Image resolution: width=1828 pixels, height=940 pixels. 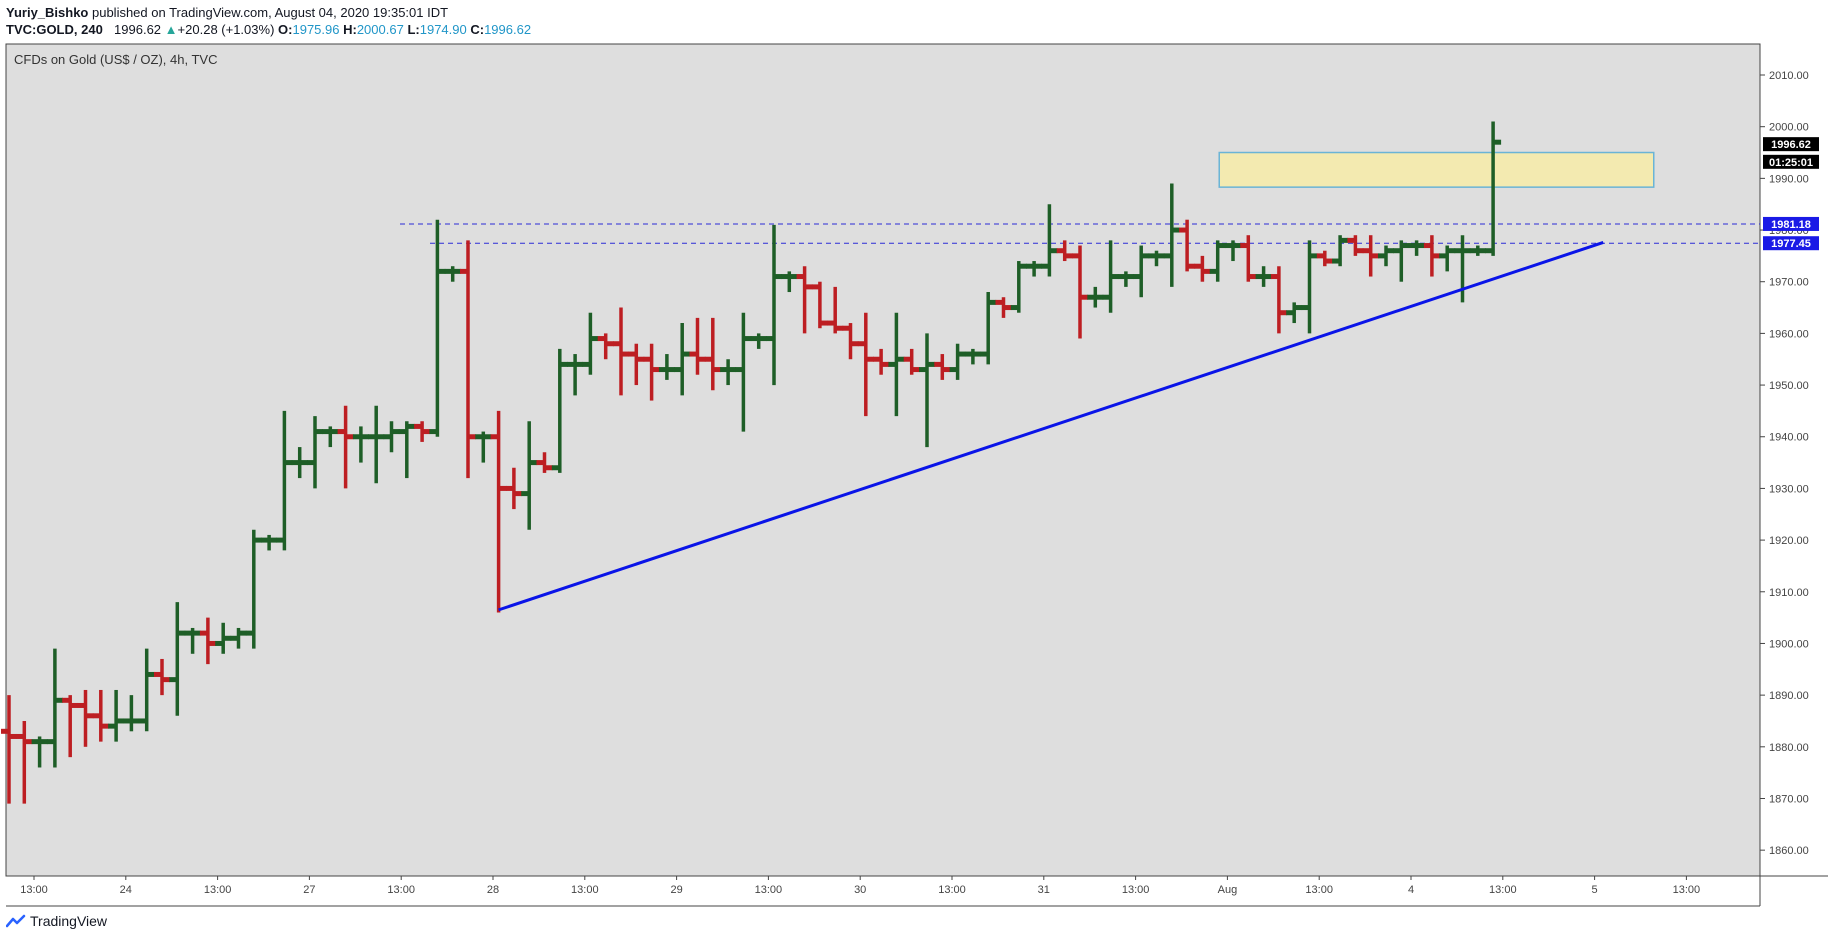 What do you see at coordinates (47, 12) in the screenshot?
I see `author-name: Yuriy_Bishko` at bounding box center [47, 12].